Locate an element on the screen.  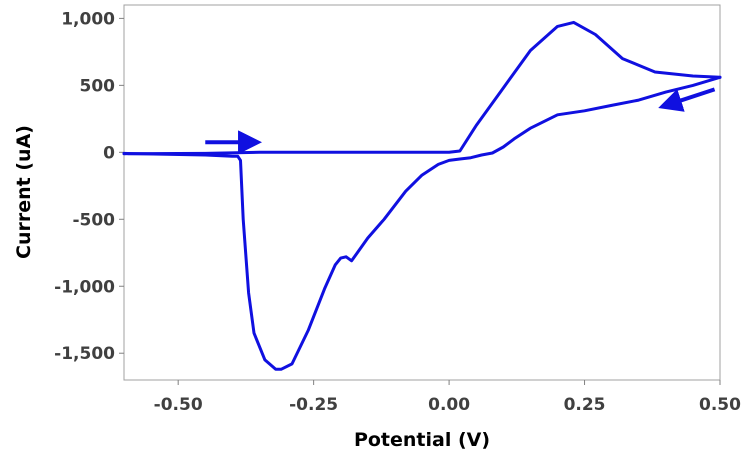
x-axis: -0.50 -0.25 0.00 0.25 0.50 is located at coordinates (447, 397).